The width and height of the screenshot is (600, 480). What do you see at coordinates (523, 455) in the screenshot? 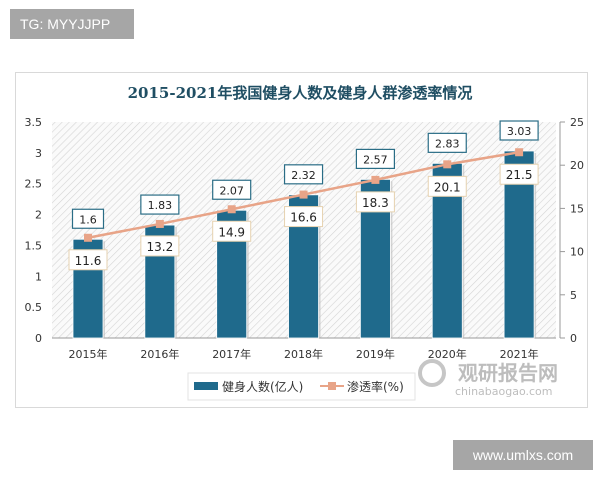
I see `watermark-bottom: www.umlxs.com` at bounding box center [523, 455].